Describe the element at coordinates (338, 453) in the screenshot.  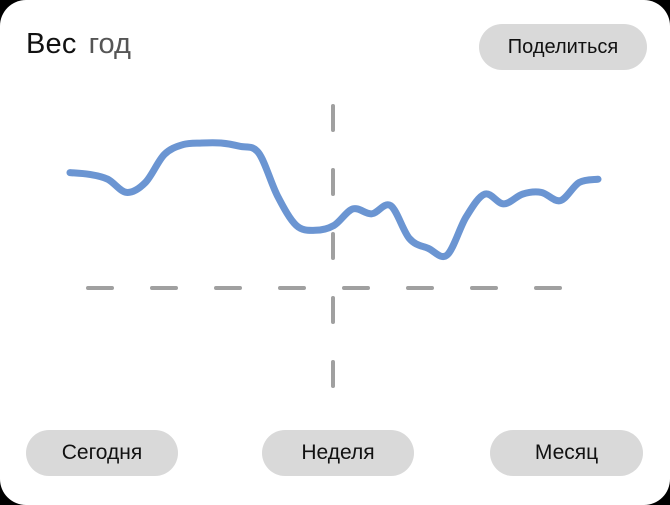
I see `range-week-button: Неделя` at that location.